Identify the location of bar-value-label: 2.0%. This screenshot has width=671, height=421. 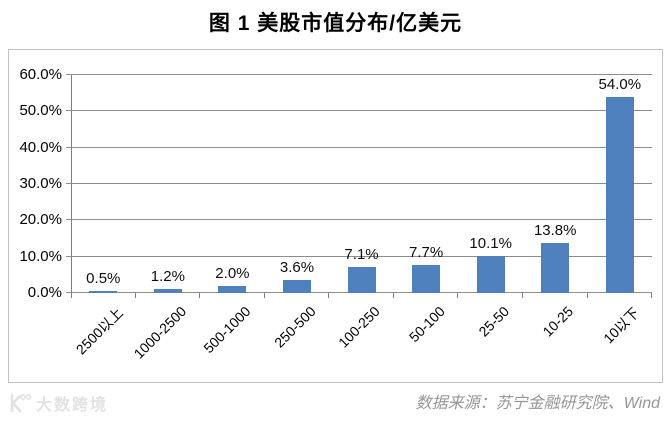
(232, 273).